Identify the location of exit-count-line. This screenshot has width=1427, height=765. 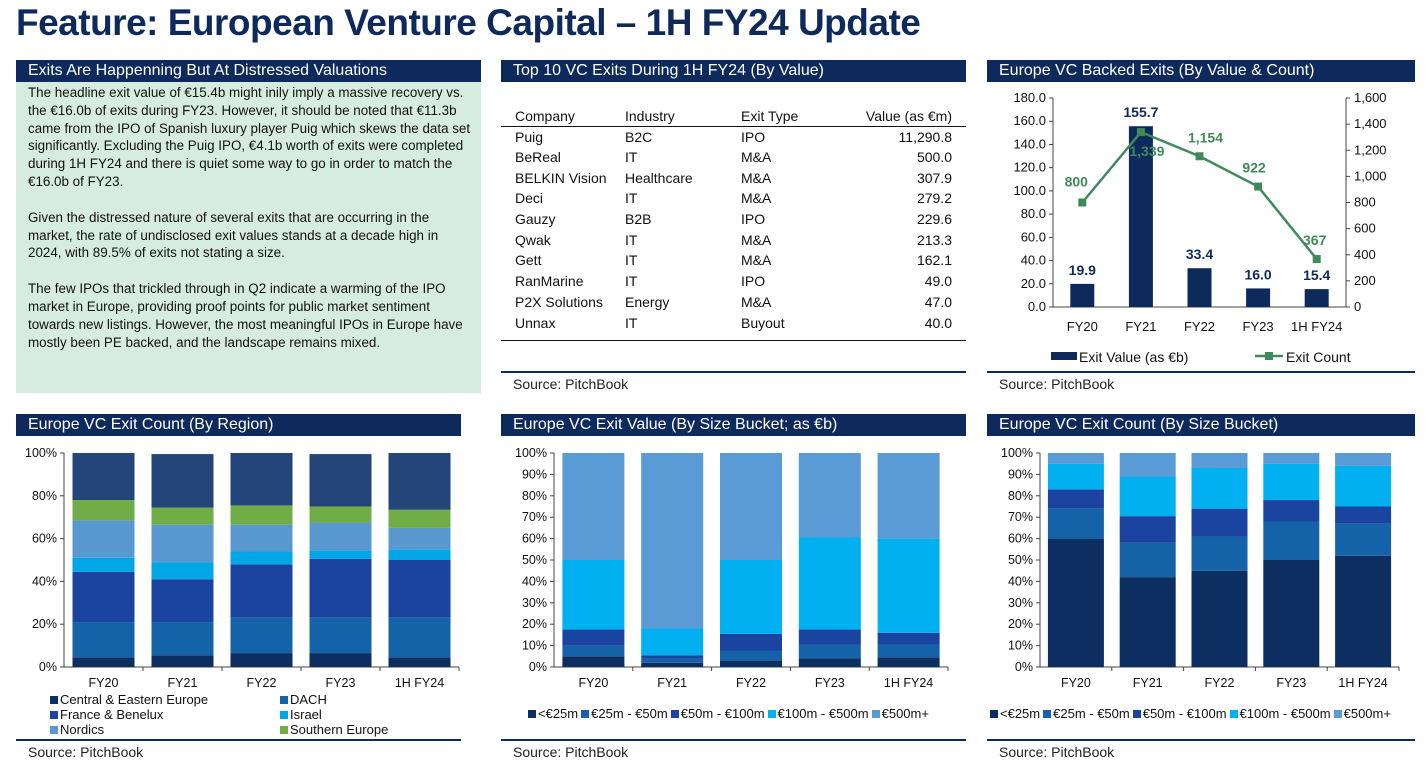
(1199, 195).